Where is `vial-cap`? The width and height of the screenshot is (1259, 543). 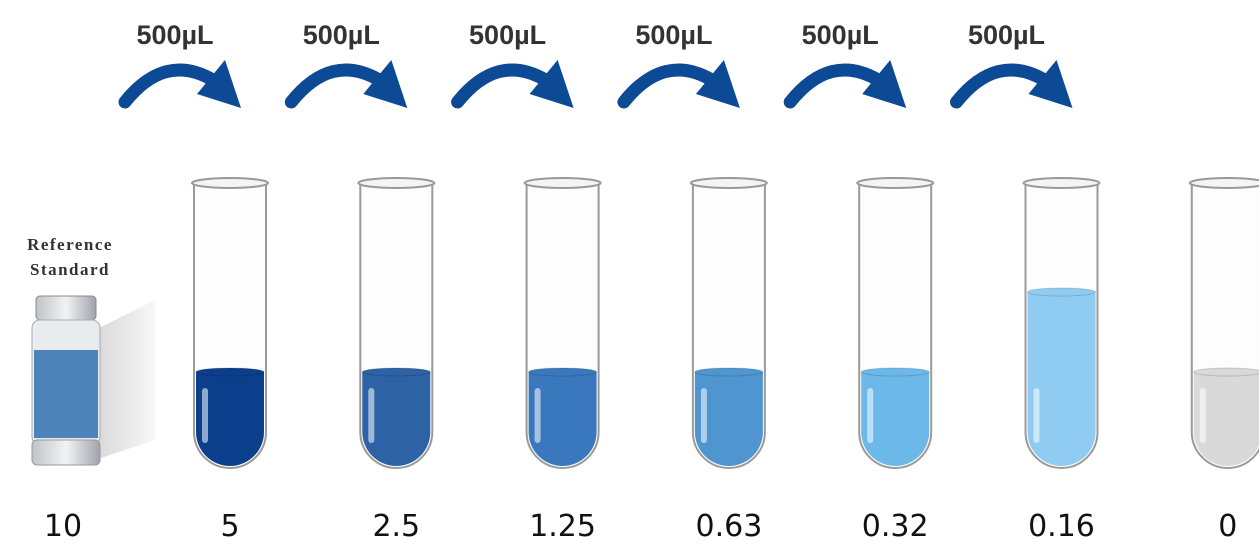 vial-cap is located at coordinates (66, 308).